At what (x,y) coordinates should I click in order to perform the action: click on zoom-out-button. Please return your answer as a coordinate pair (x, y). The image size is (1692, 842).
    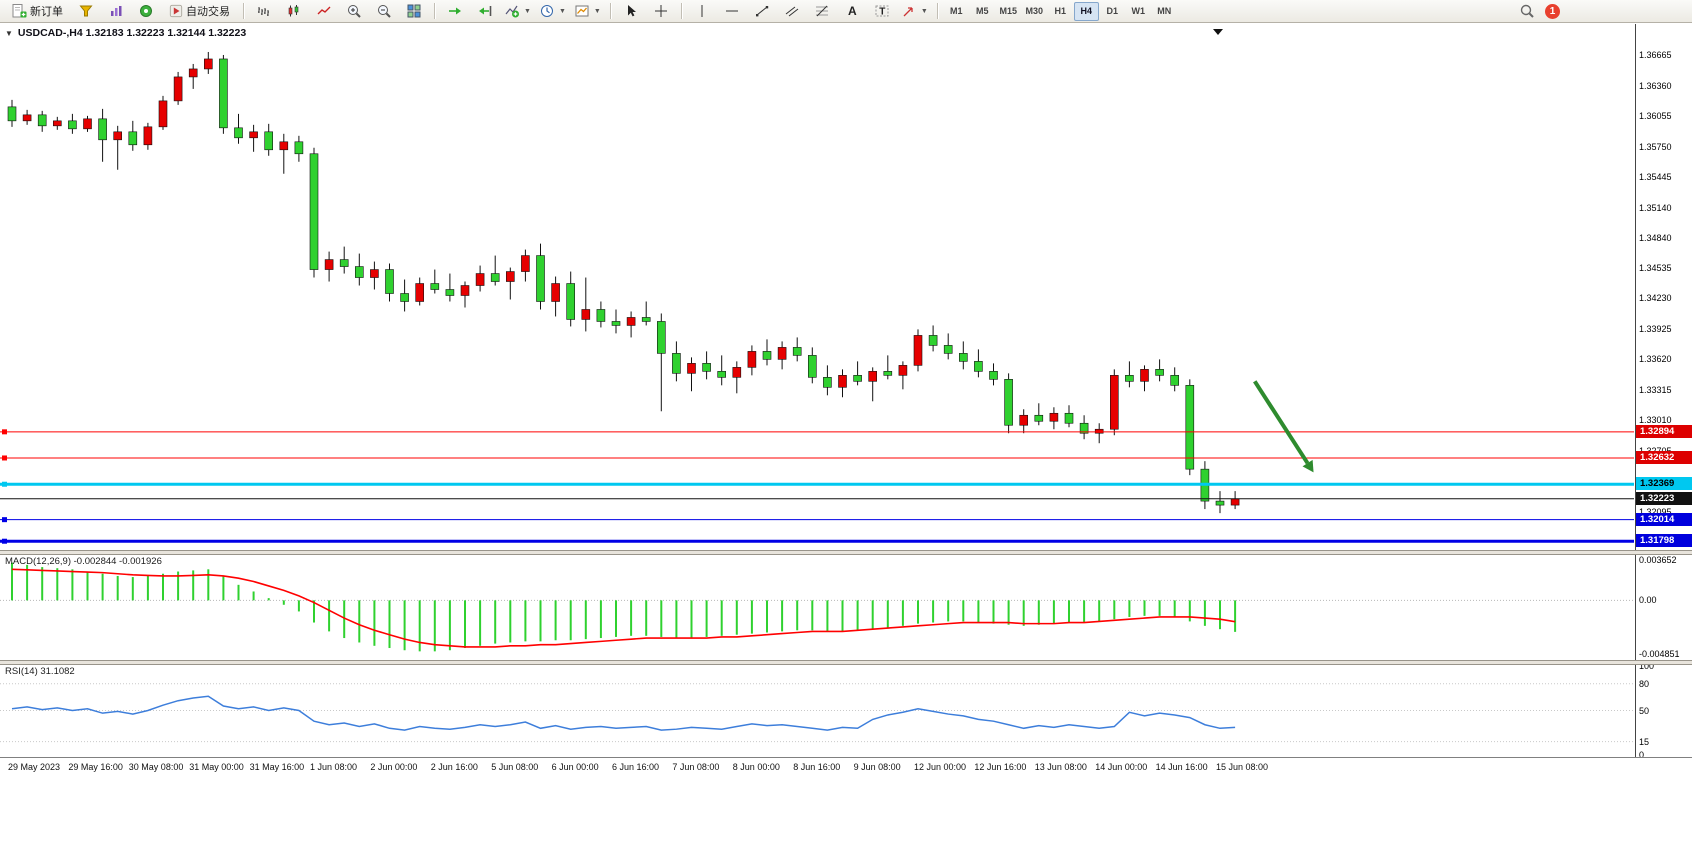
    Looking at the image, I should click on (384, 11).